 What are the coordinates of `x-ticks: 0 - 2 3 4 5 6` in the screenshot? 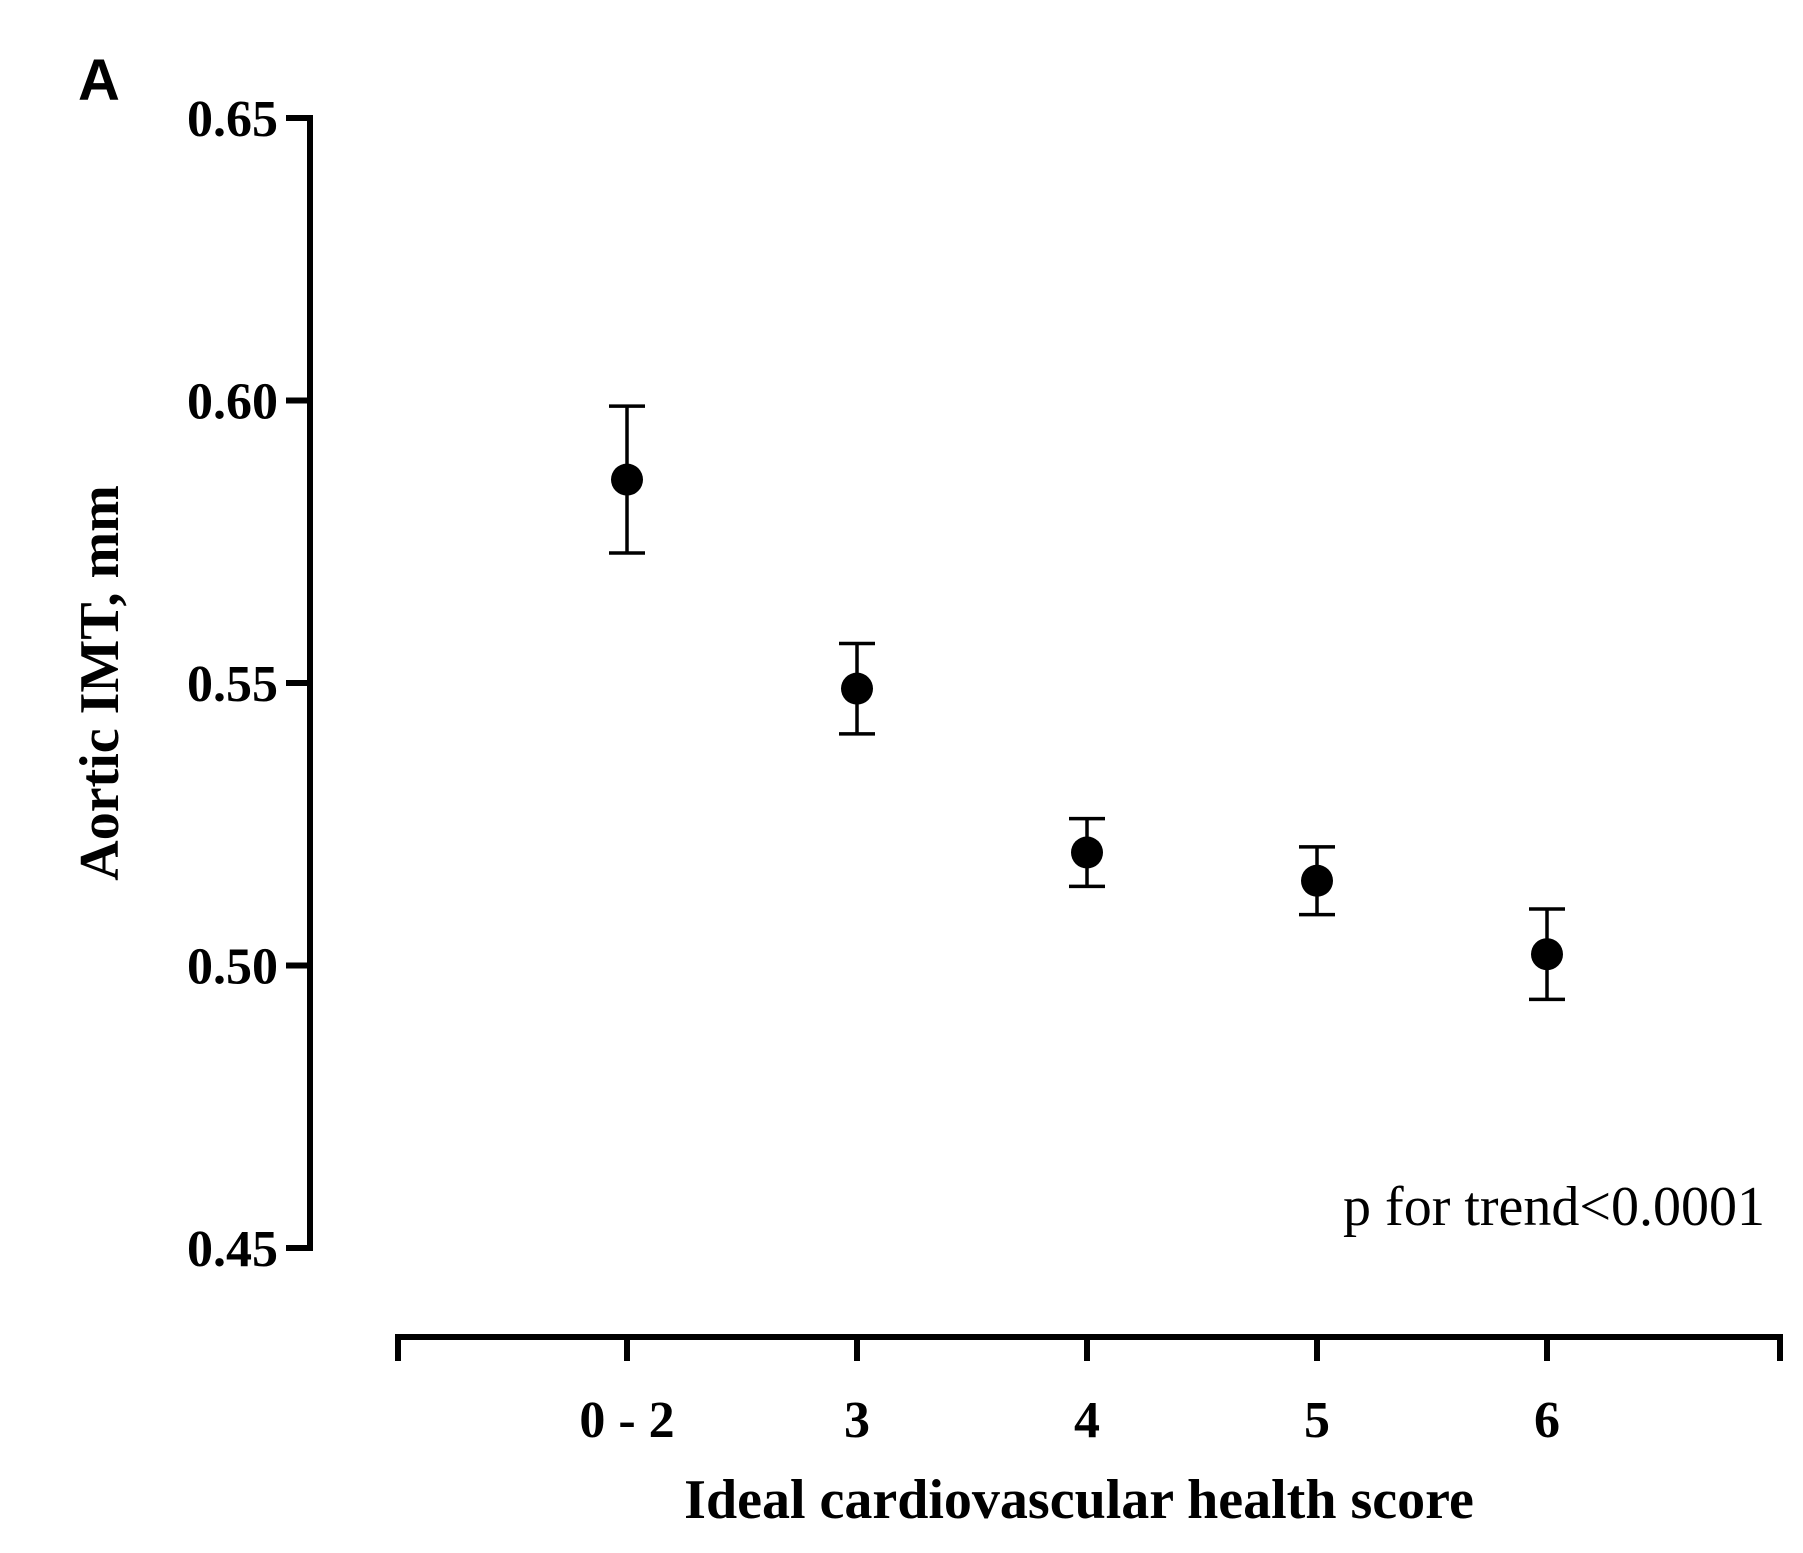 It's located at (1089, 1391).